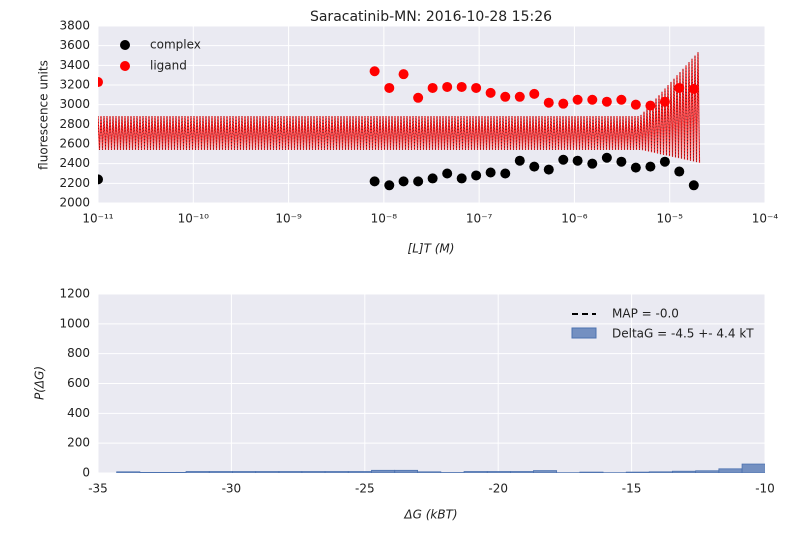  I want to click on chart-title: Saracatinib-MN: 2016-10-28 15:26, so click(431, 17).